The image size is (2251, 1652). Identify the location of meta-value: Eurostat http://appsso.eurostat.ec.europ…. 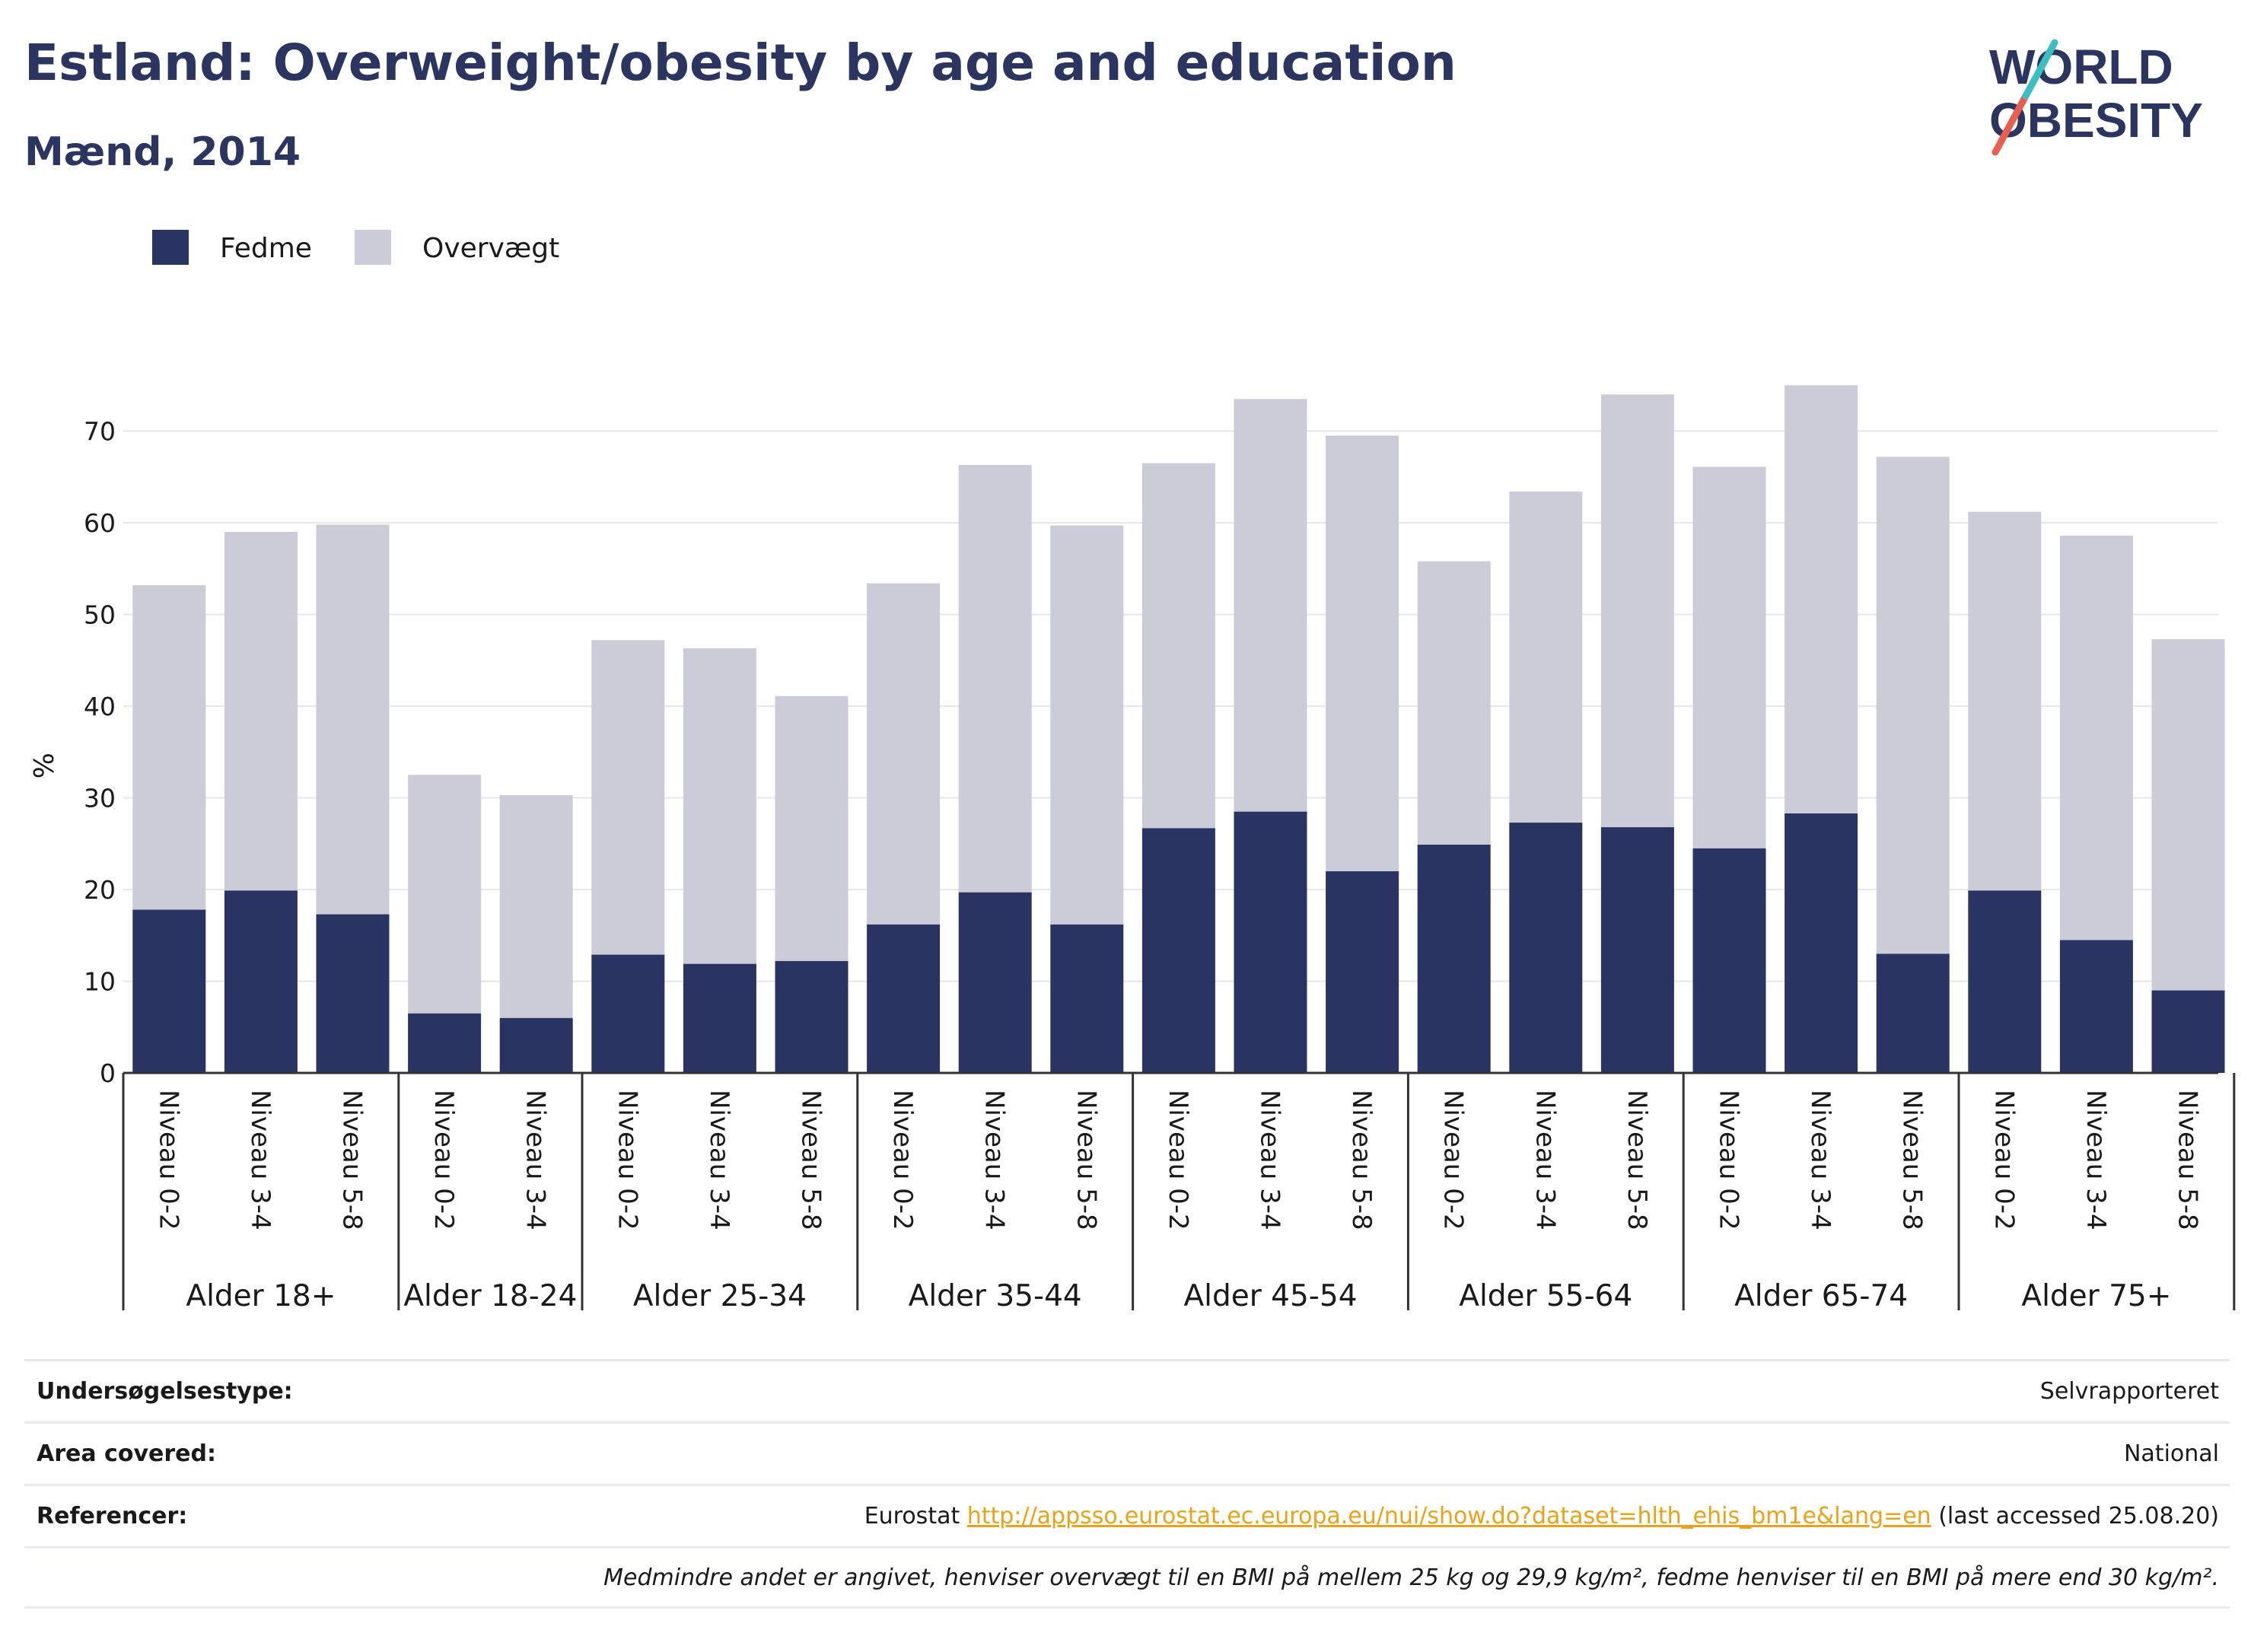
(1541, 1516).